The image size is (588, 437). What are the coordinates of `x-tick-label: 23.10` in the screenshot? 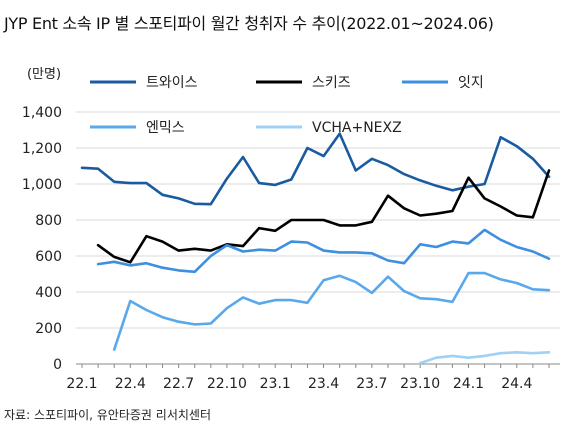 It's located at (420, 384).